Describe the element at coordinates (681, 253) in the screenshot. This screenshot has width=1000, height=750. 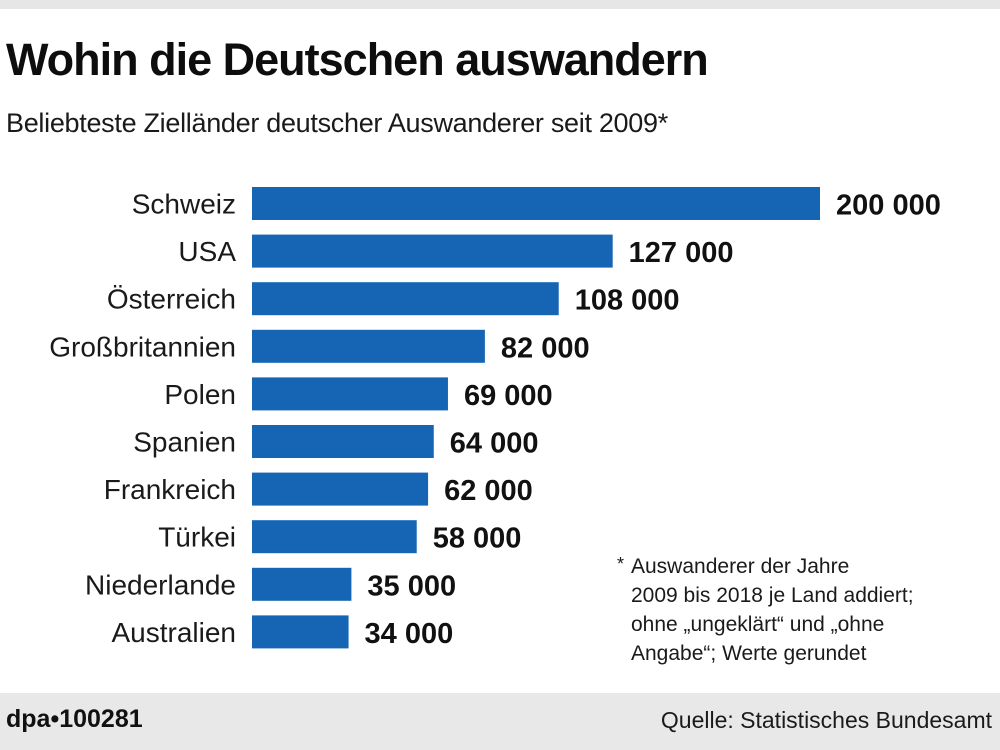
I see `value-label-usa: 127 000` at that location.